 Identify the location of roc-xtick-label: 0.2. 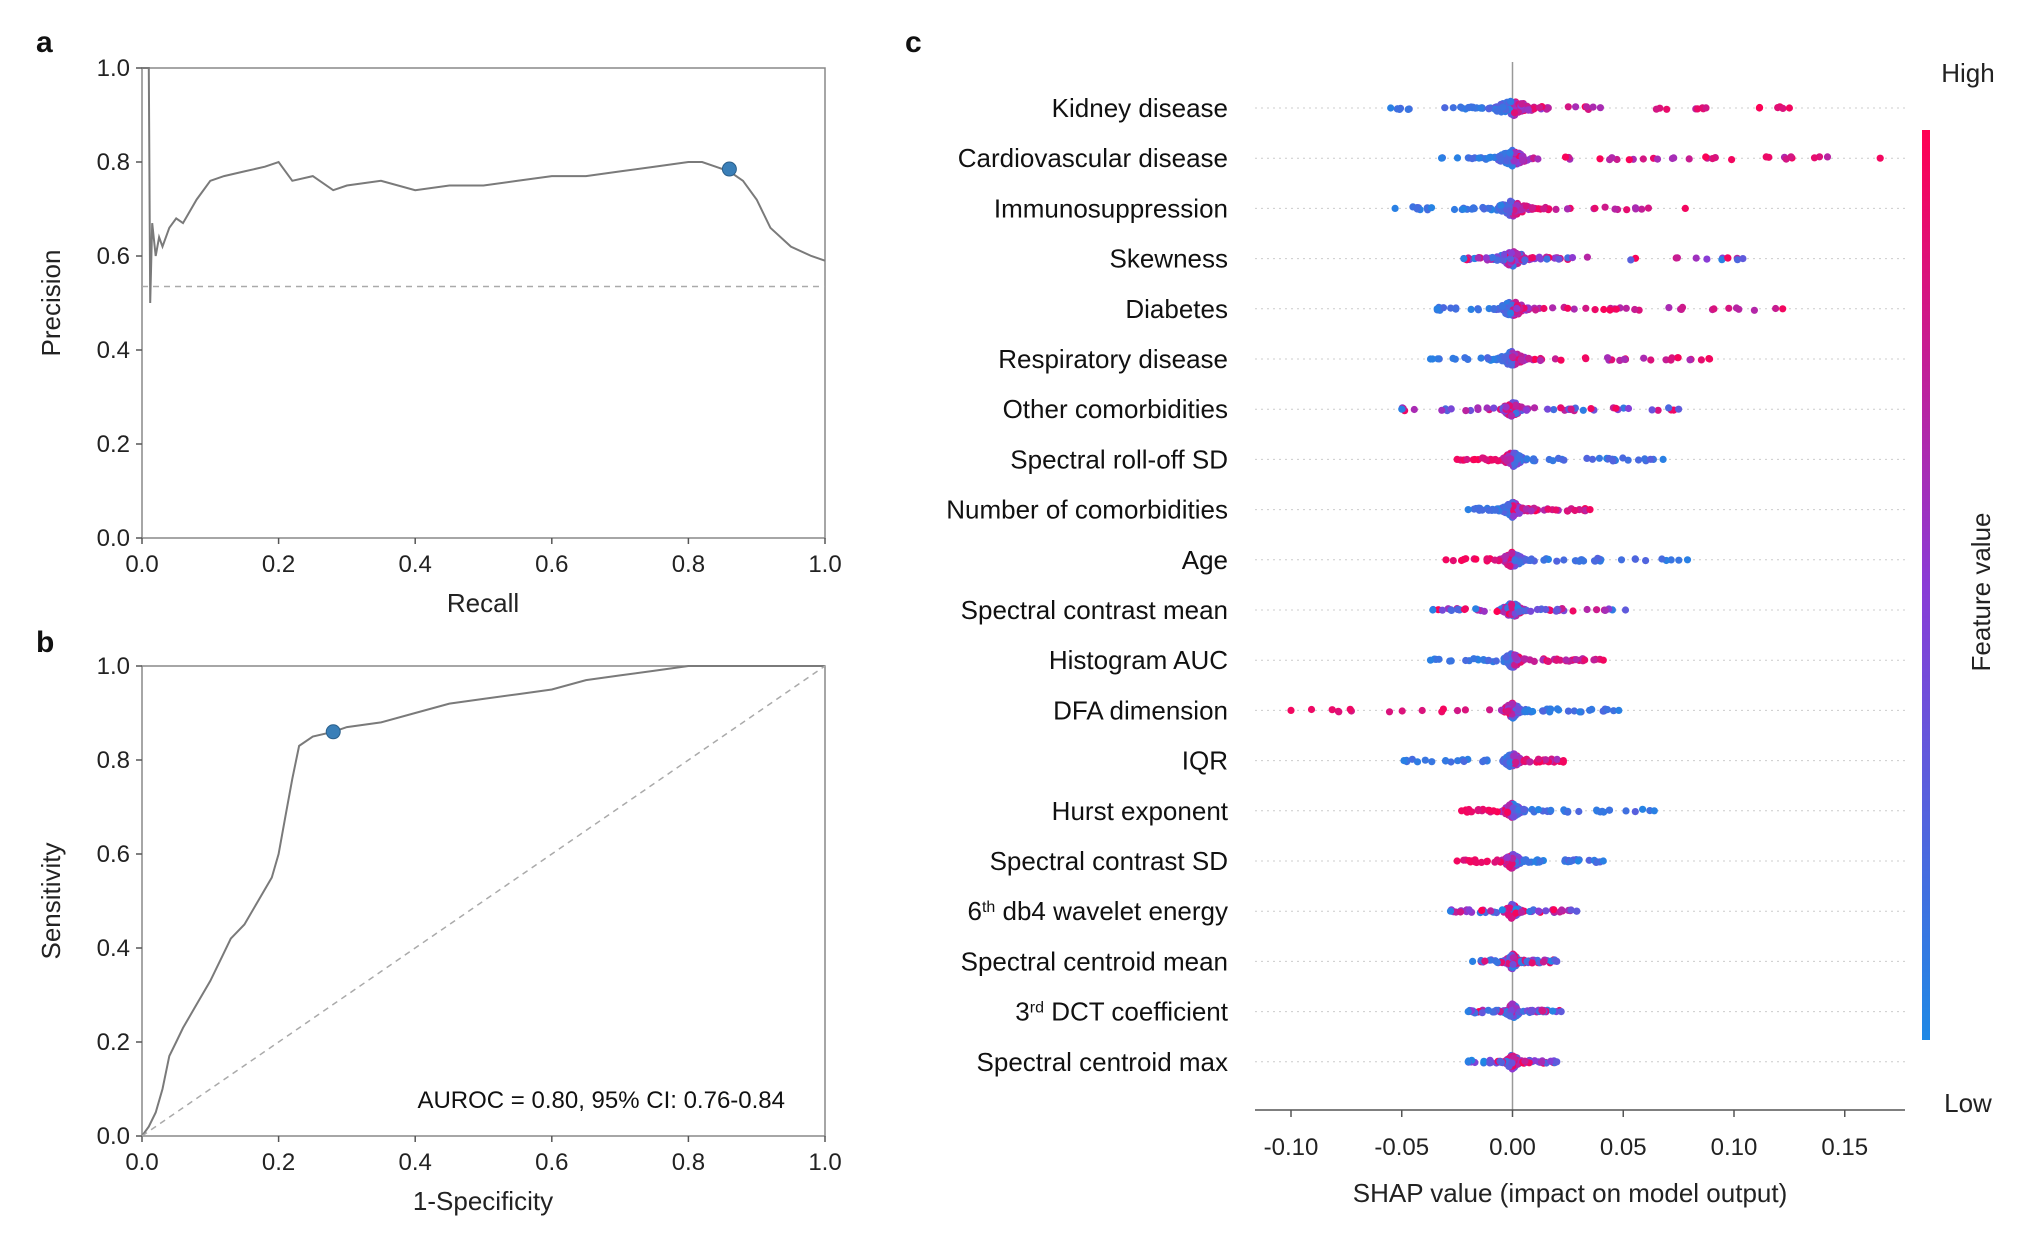
(278, 1162).